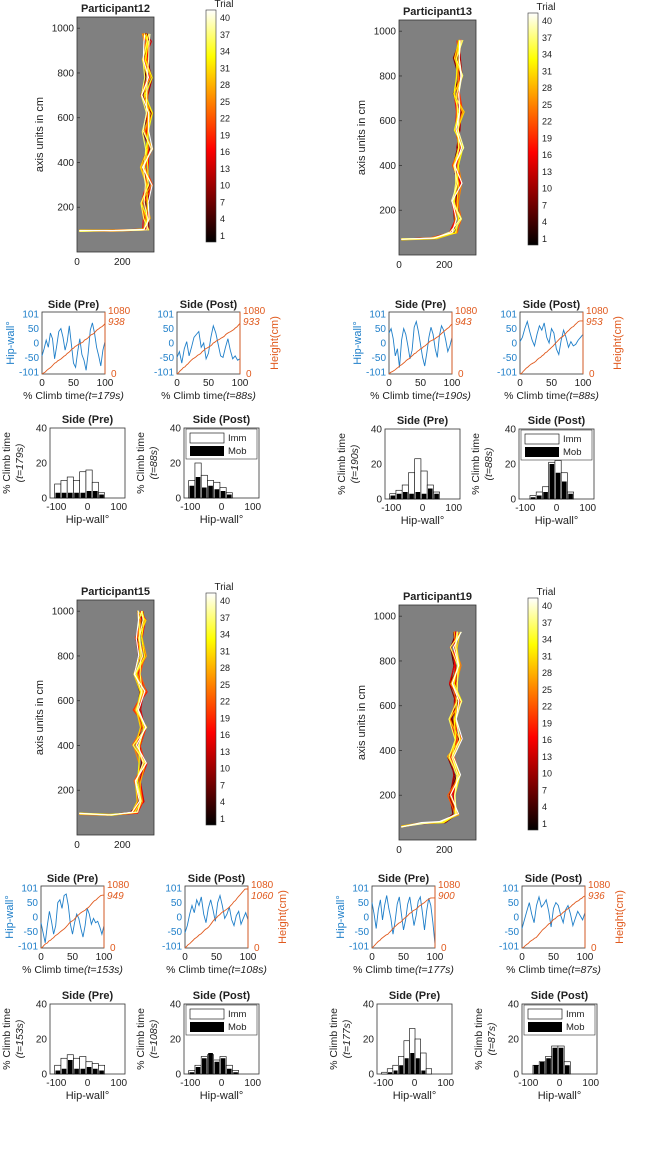  I want to click on hip-tick-label: 0, so click(366, 918).